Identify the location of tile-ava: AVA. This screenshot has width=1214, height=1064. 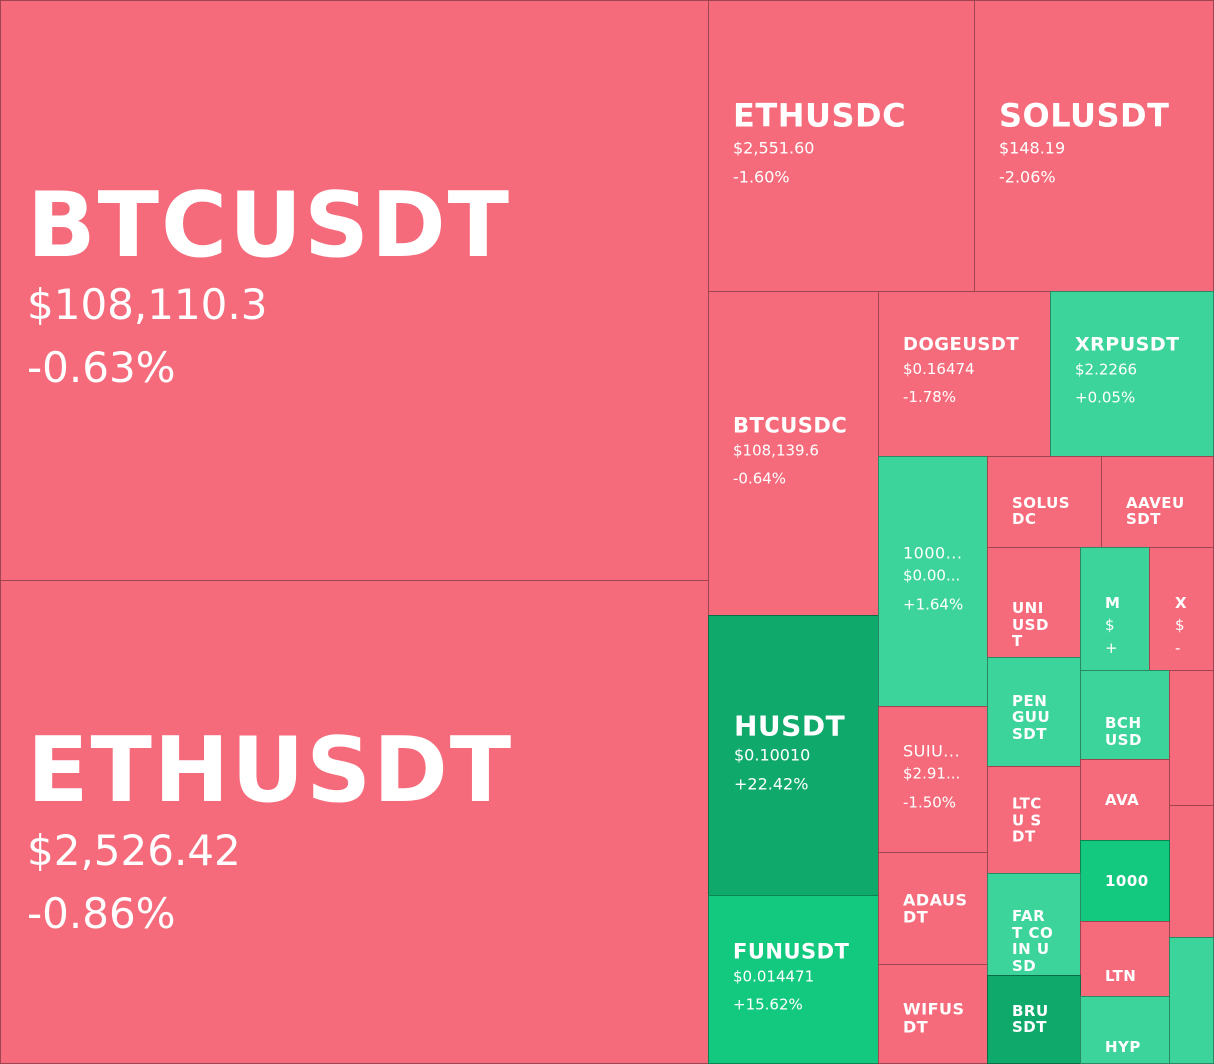
(1125, 800).